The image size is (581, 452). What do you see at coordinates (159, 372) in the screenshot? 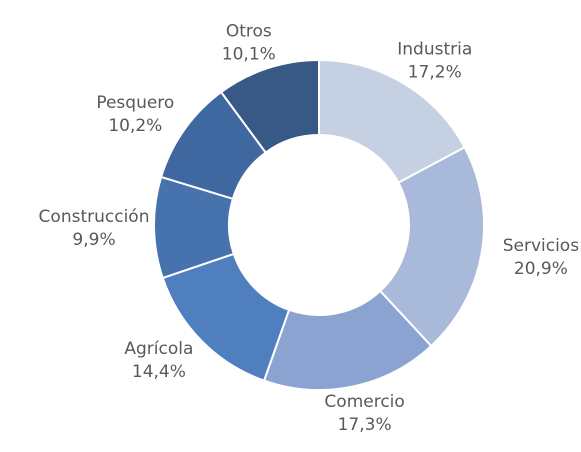
I see `slice-value: 14,4%` at bounding box center [159, 372].